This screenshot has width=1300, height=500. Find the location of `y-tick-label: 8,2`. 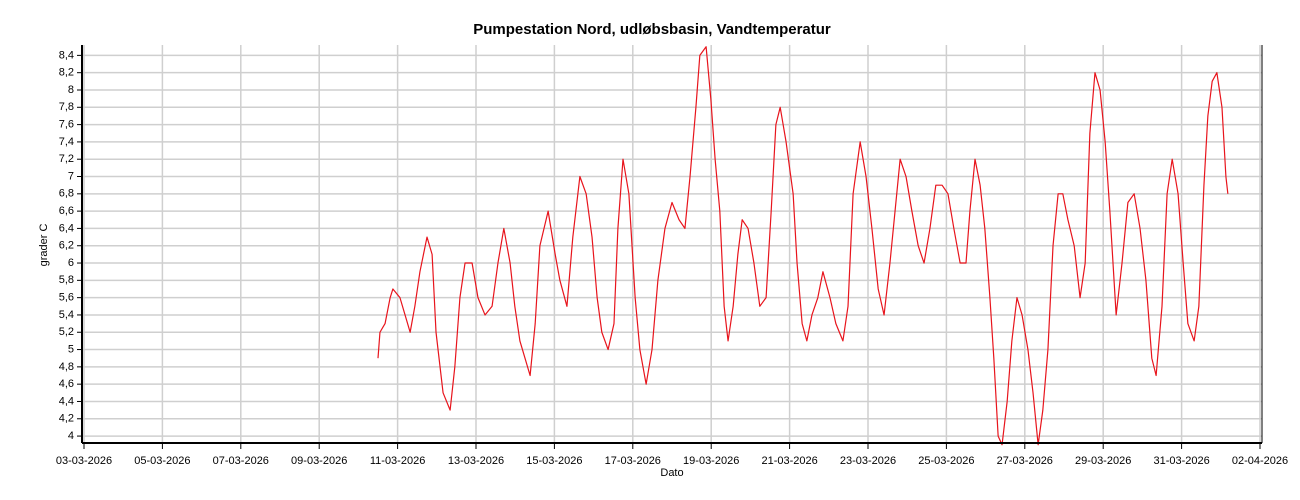

y-tick-label: 8,2 is located at coordinates (66, 73).